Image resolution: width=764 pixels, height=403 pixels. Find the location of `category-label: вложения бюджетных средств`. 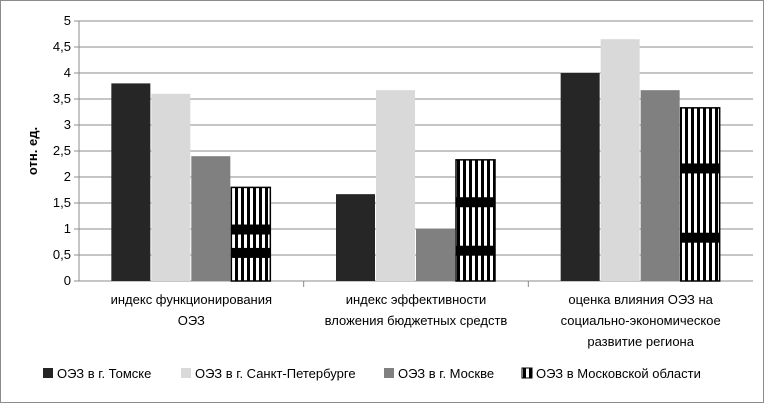

category-label: вложения бюджетных средств is located at coordinates (416, 320).